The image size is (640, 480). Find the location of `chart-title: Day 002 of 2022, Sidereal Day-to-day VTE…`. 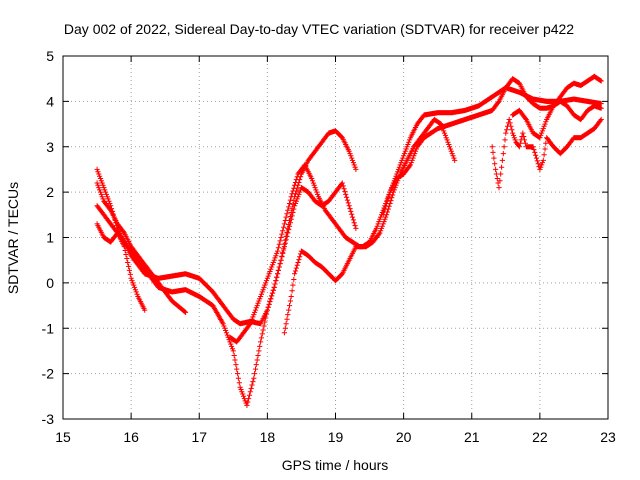

chart-title: Day 002 of 2022, Sidereal Day-to-day VTE… is located at coordinates (319, 29).